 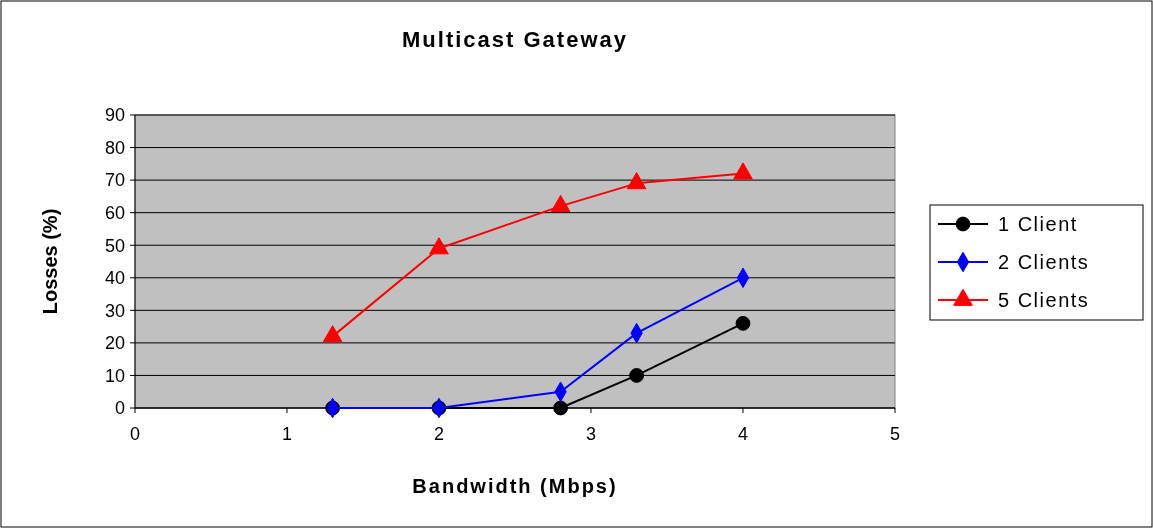 What do you see at coordinates (591, 434) in the screenshot?
I see `x-tick-label: 3` at bounding box center [591, 434].